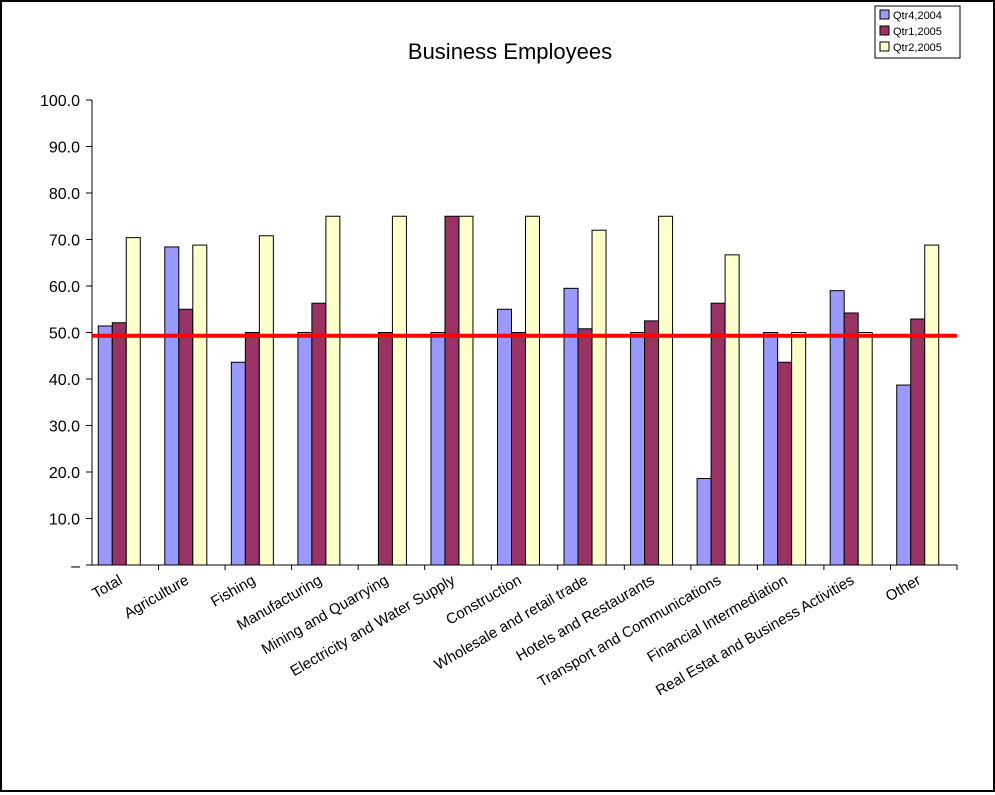  I want to click on y-tick-label: 30.0, so click(64, 427).